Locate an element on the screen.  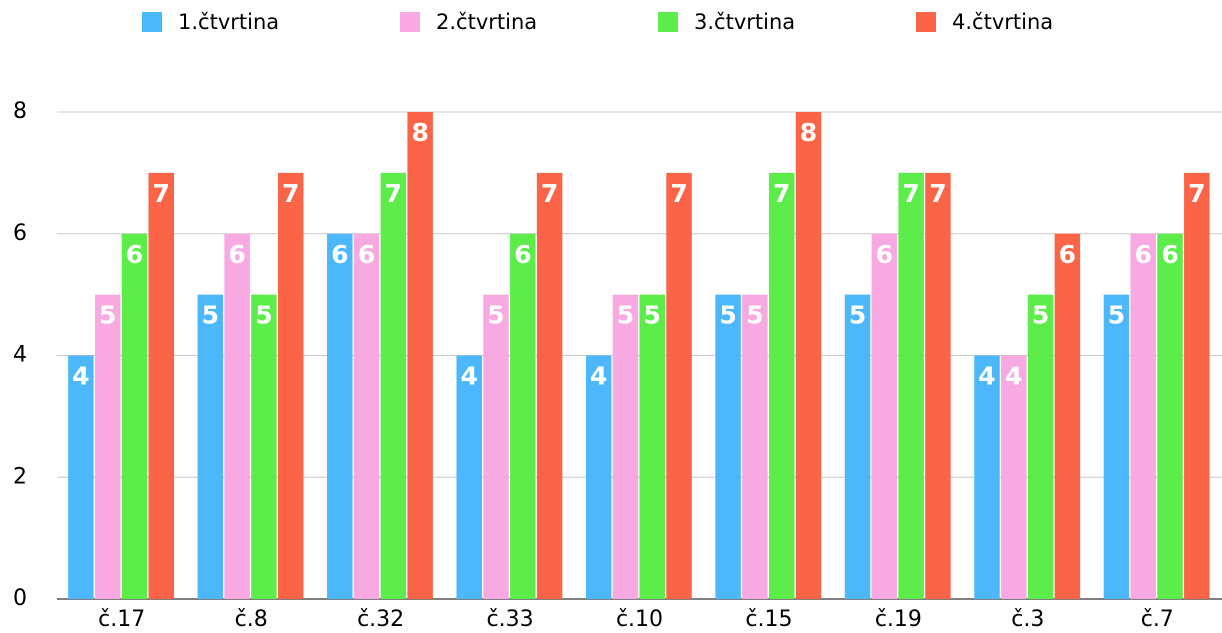
y-tick-label: 0 is located at coordinates (20, 598).